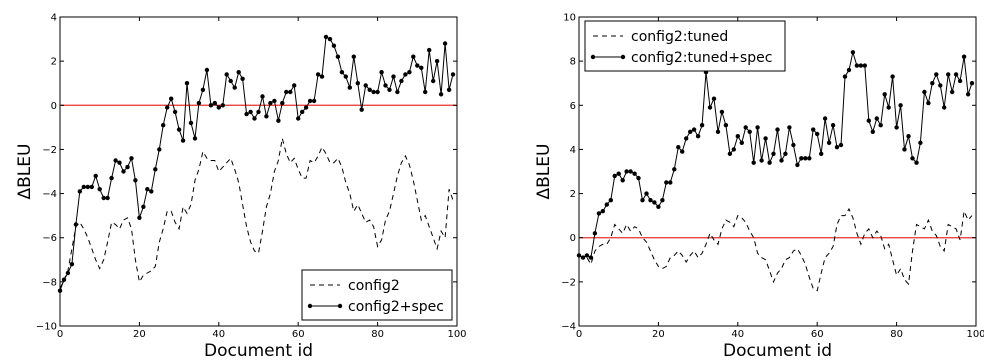  Describe the element at coordinates (896, 334) in the screenshot. I see `chart-right-x-tick-label: 80` at that location.